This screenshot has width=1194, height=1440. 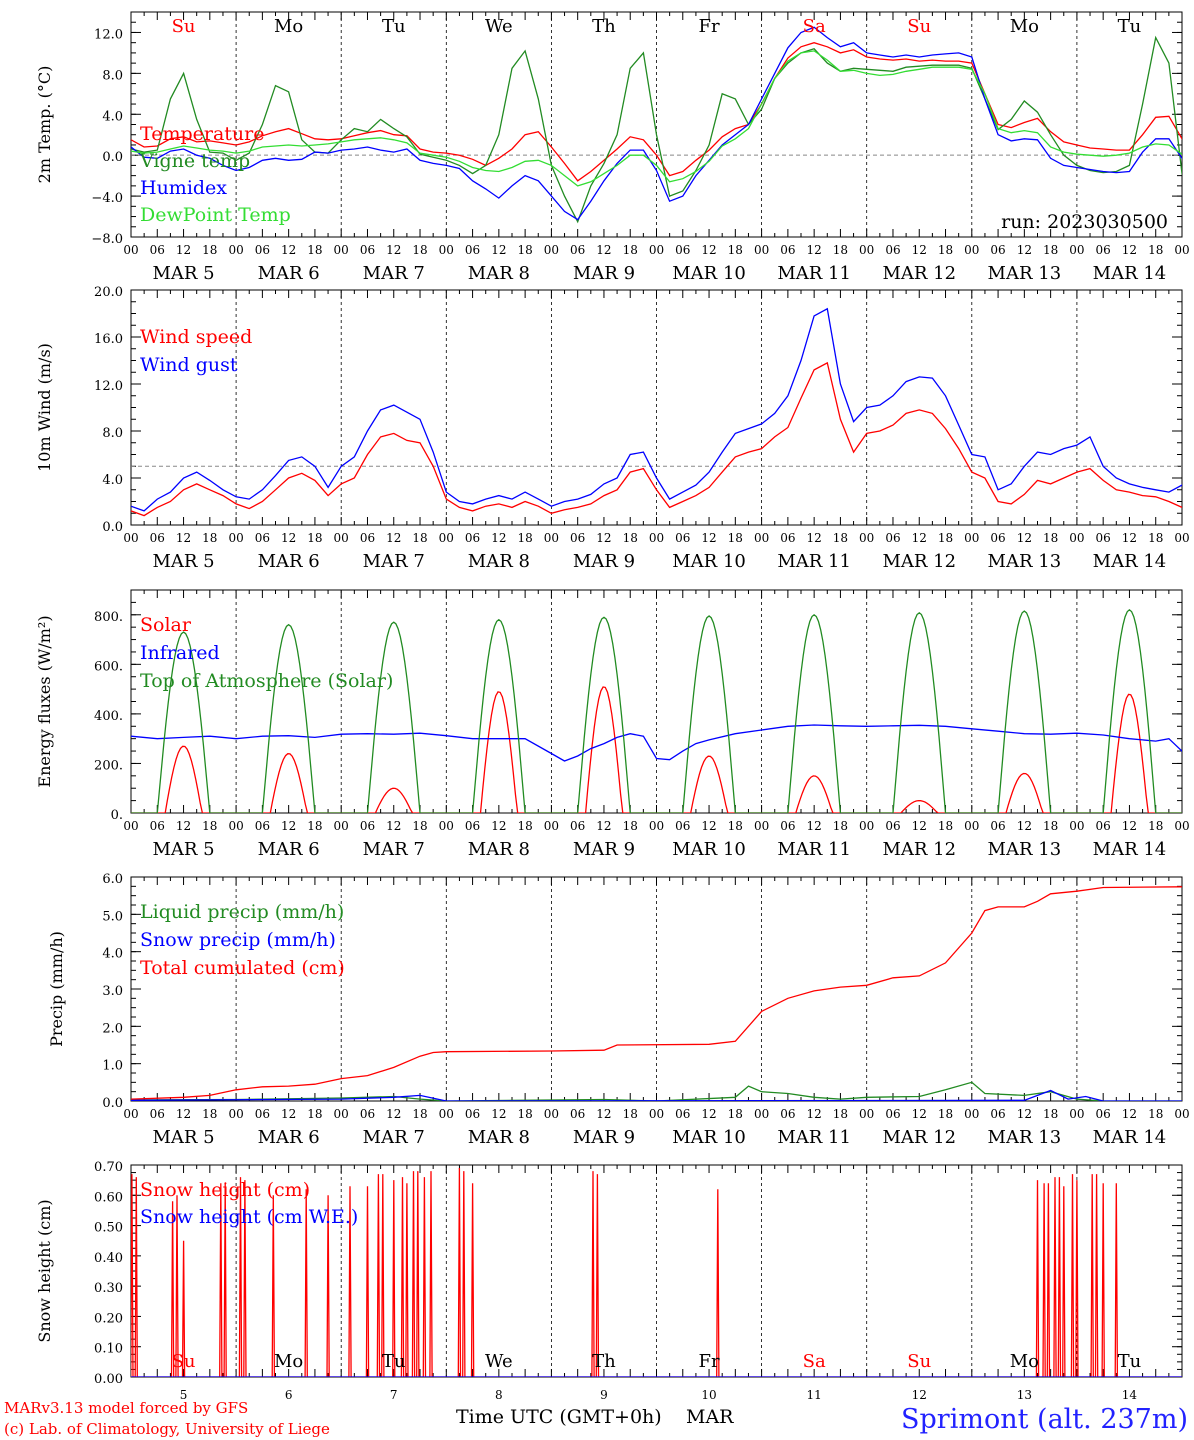 I want to click on legend-entry: Snow height (cm W.E.), so click(x=249, y=1217).